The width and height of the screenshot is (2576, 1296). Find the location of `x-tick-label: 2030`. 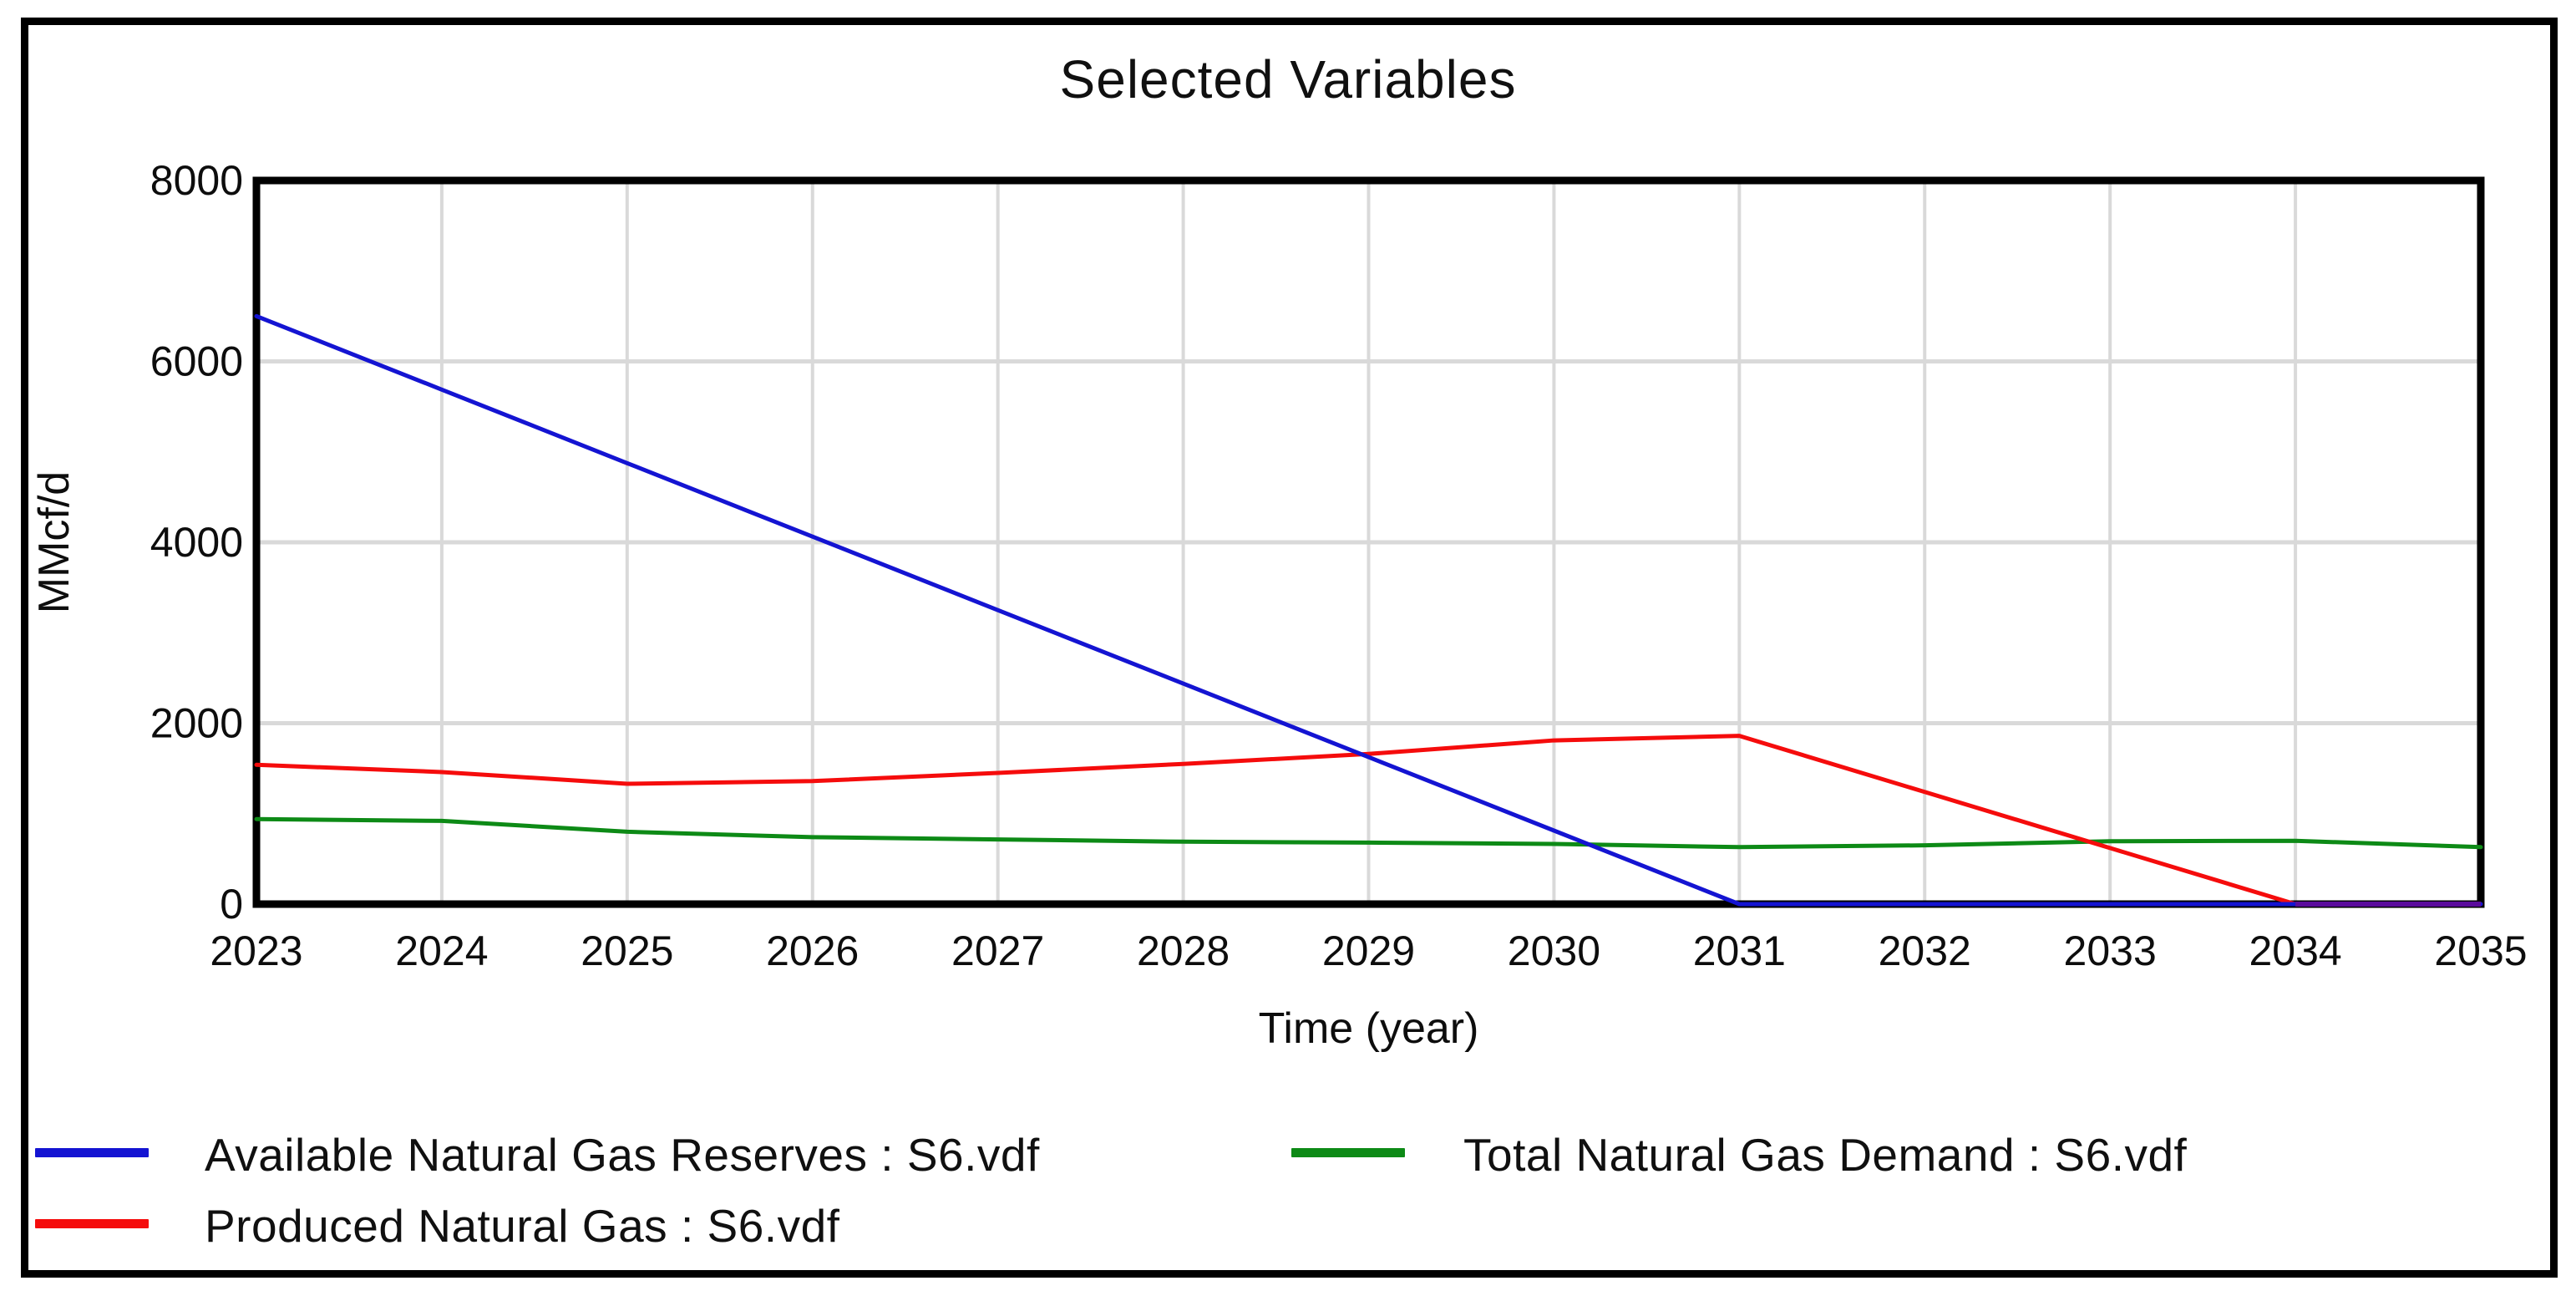

x-tick-label: 2030 is located at coordinates (1554, 951).